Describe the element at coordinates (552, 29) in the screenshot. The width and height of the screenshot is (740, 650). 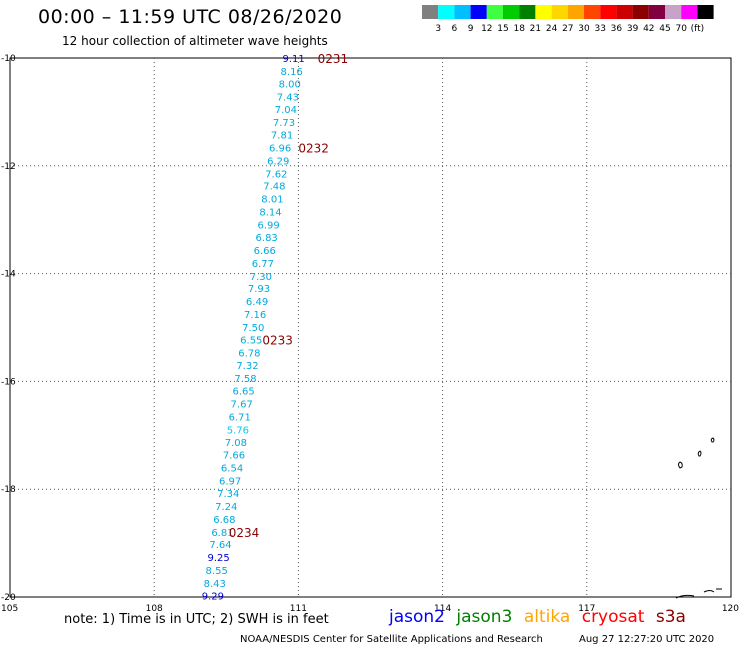
I see `colorbar-label: 24` at that location.